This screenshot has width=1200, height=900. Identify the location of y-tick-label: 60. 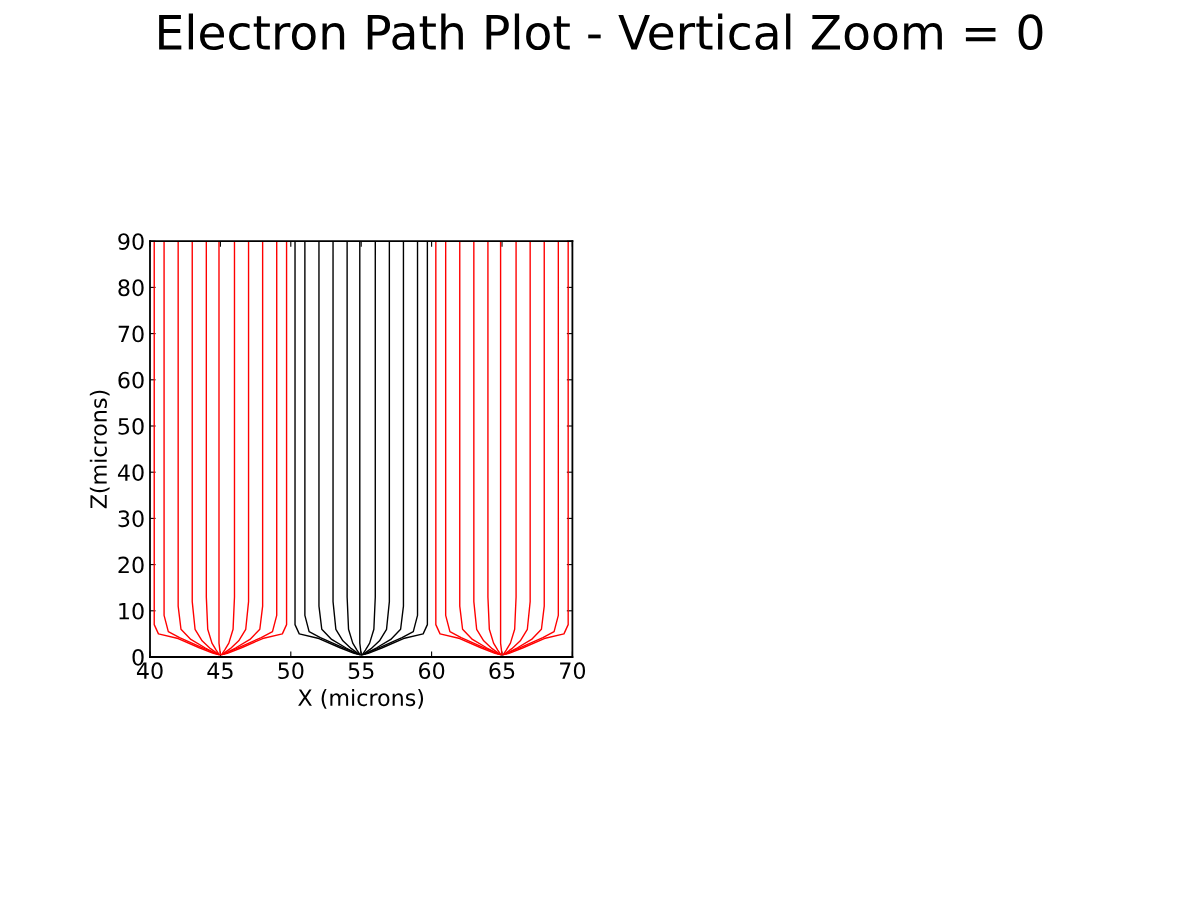
(131, 380).